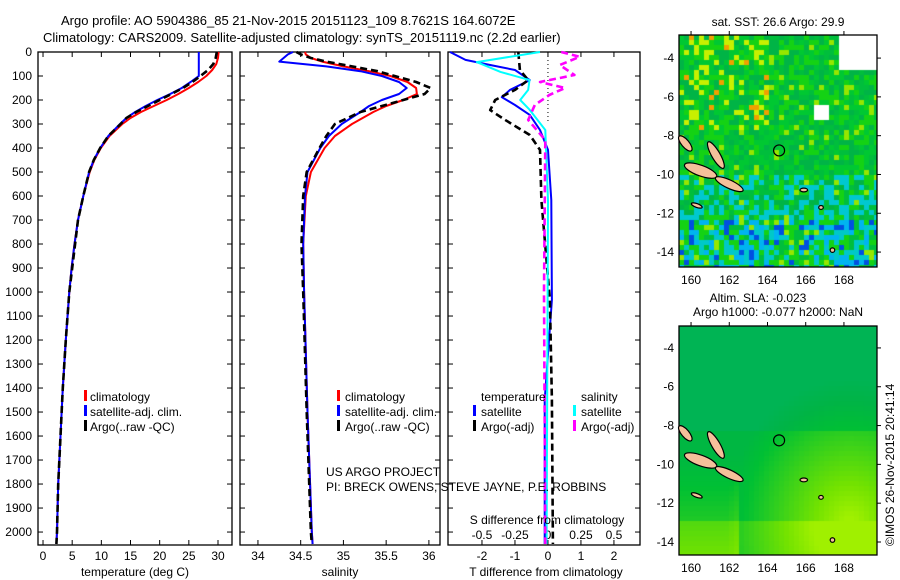 The image size is (900, 580). I want to click on legend-header-temperature: temperature, so click(513, 397).